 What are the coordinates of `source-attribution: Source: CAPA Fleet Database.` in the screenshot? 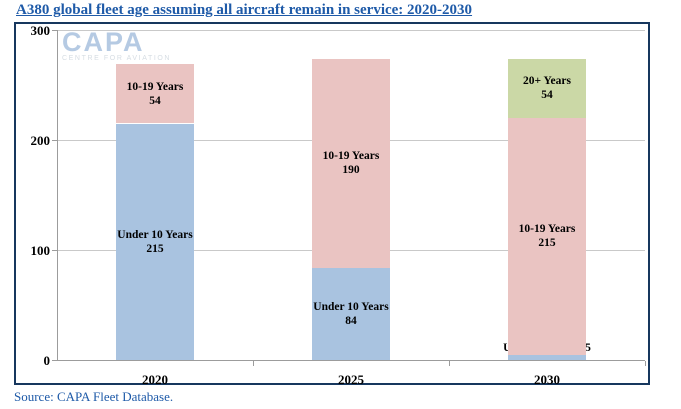 It's located at (94, 396).